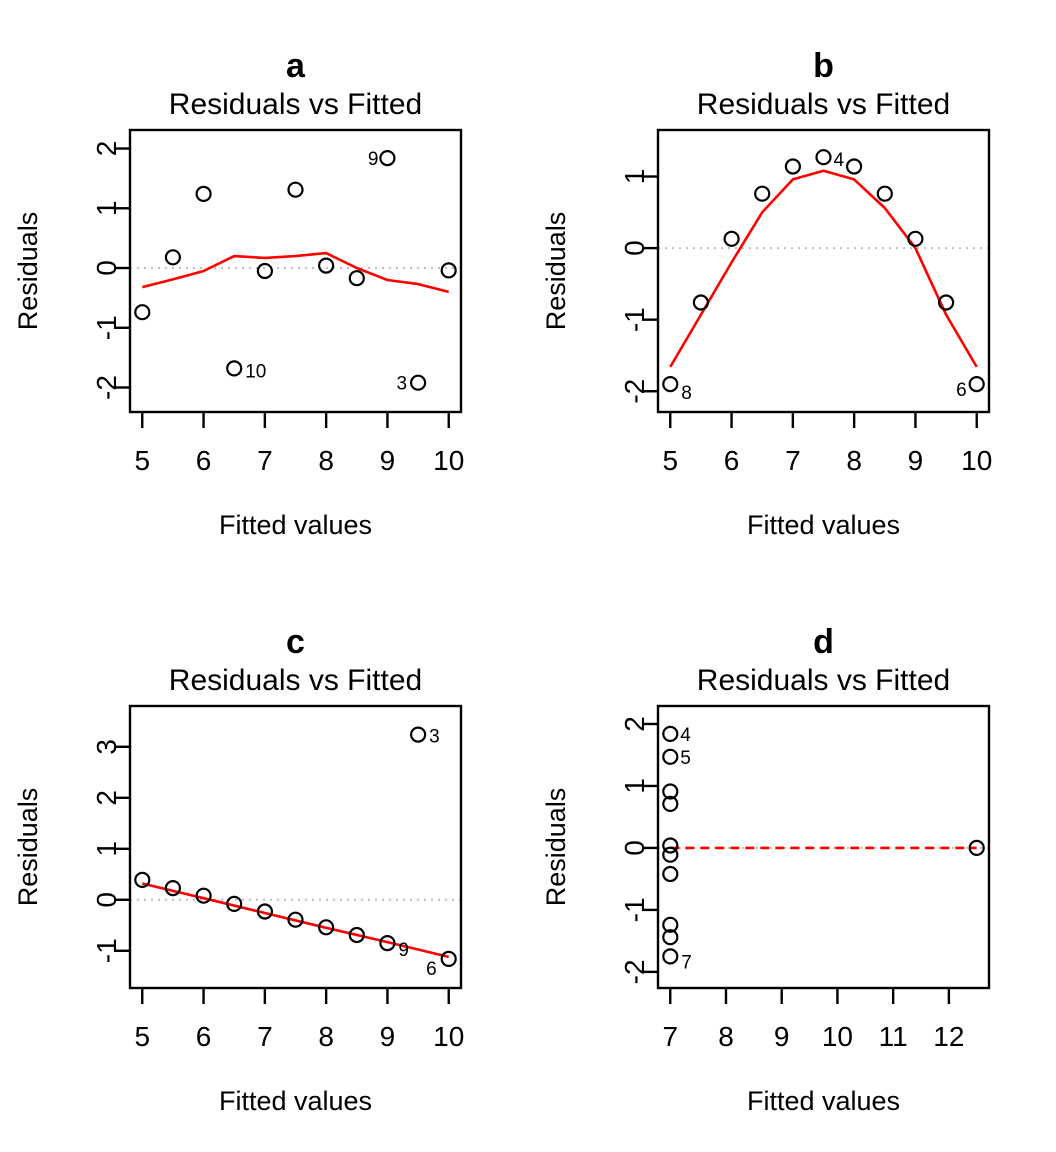  What do you see at coordinates (296, 66) in the screenshot?
I see `panel-letter: a` at bounding box center [296, 66].